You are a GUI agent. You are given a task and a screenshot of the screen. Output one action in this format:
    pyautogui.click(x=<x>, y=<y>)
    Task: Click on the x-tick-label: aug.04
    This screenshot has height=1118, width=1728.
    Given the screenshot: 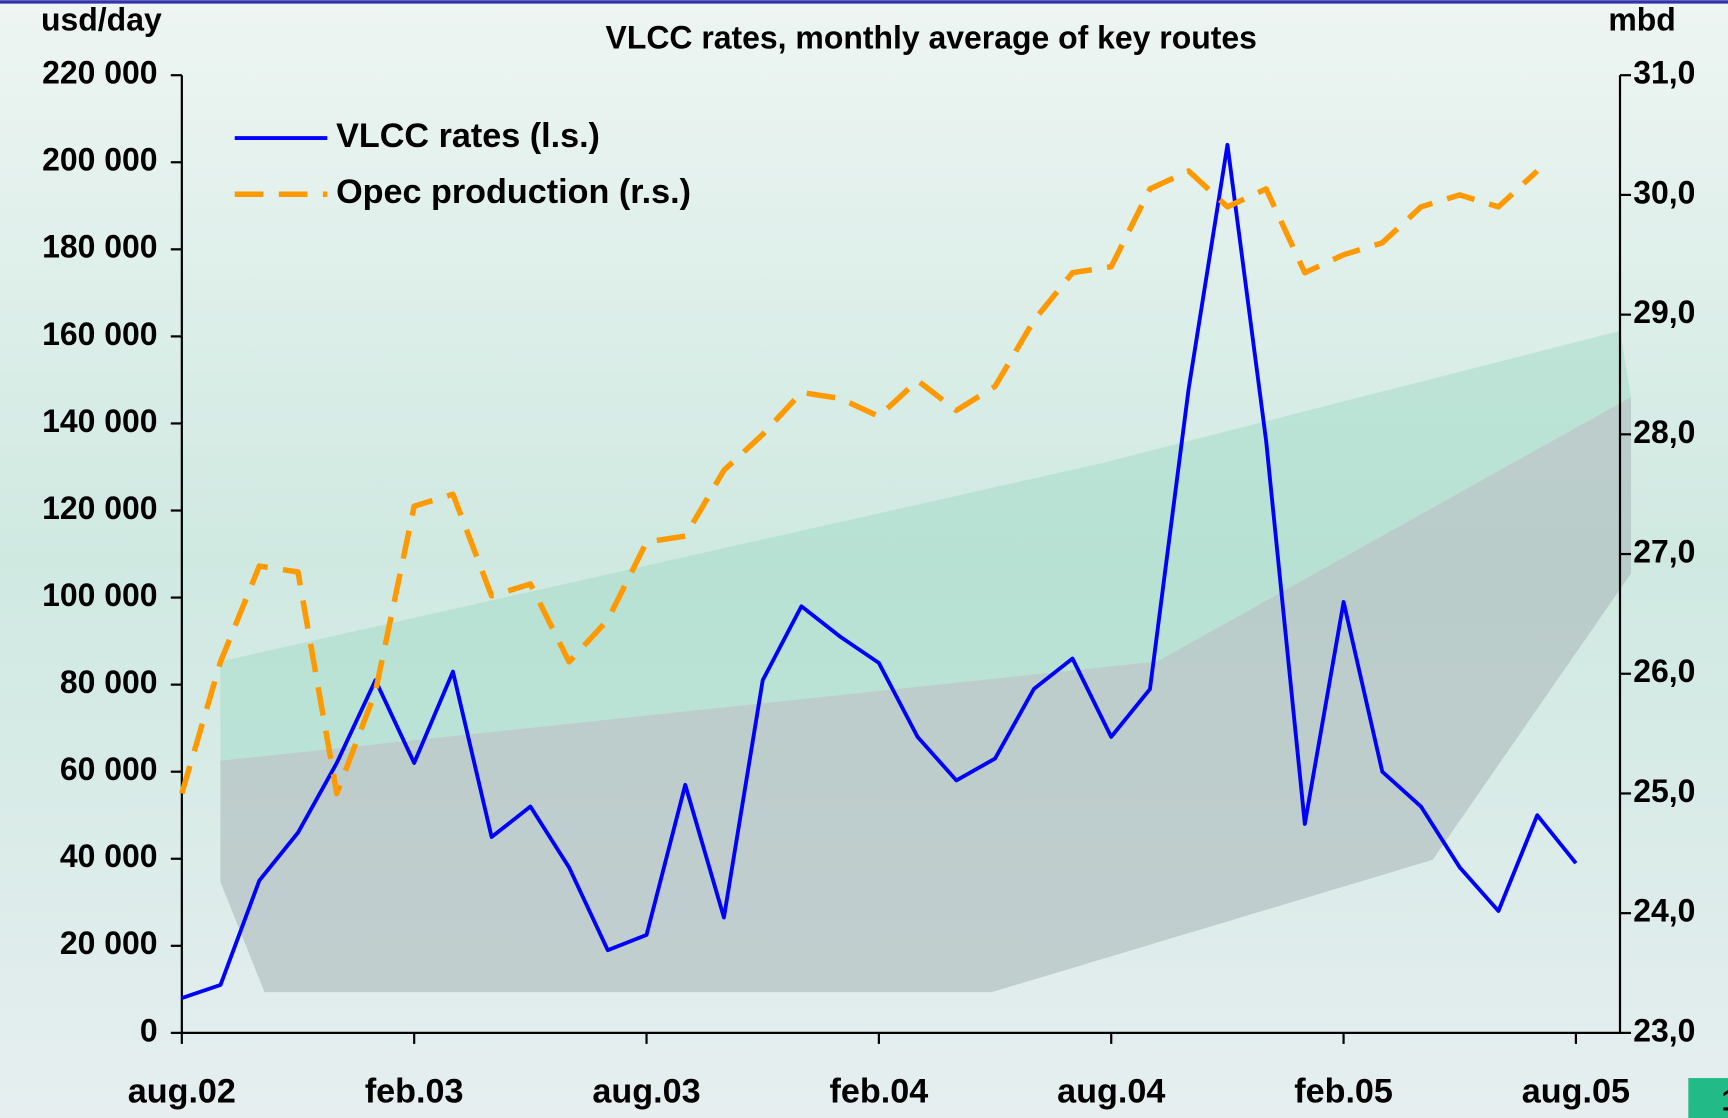 What is the action you would take?
    pyautogui.click(x=1111, y=1092)
    